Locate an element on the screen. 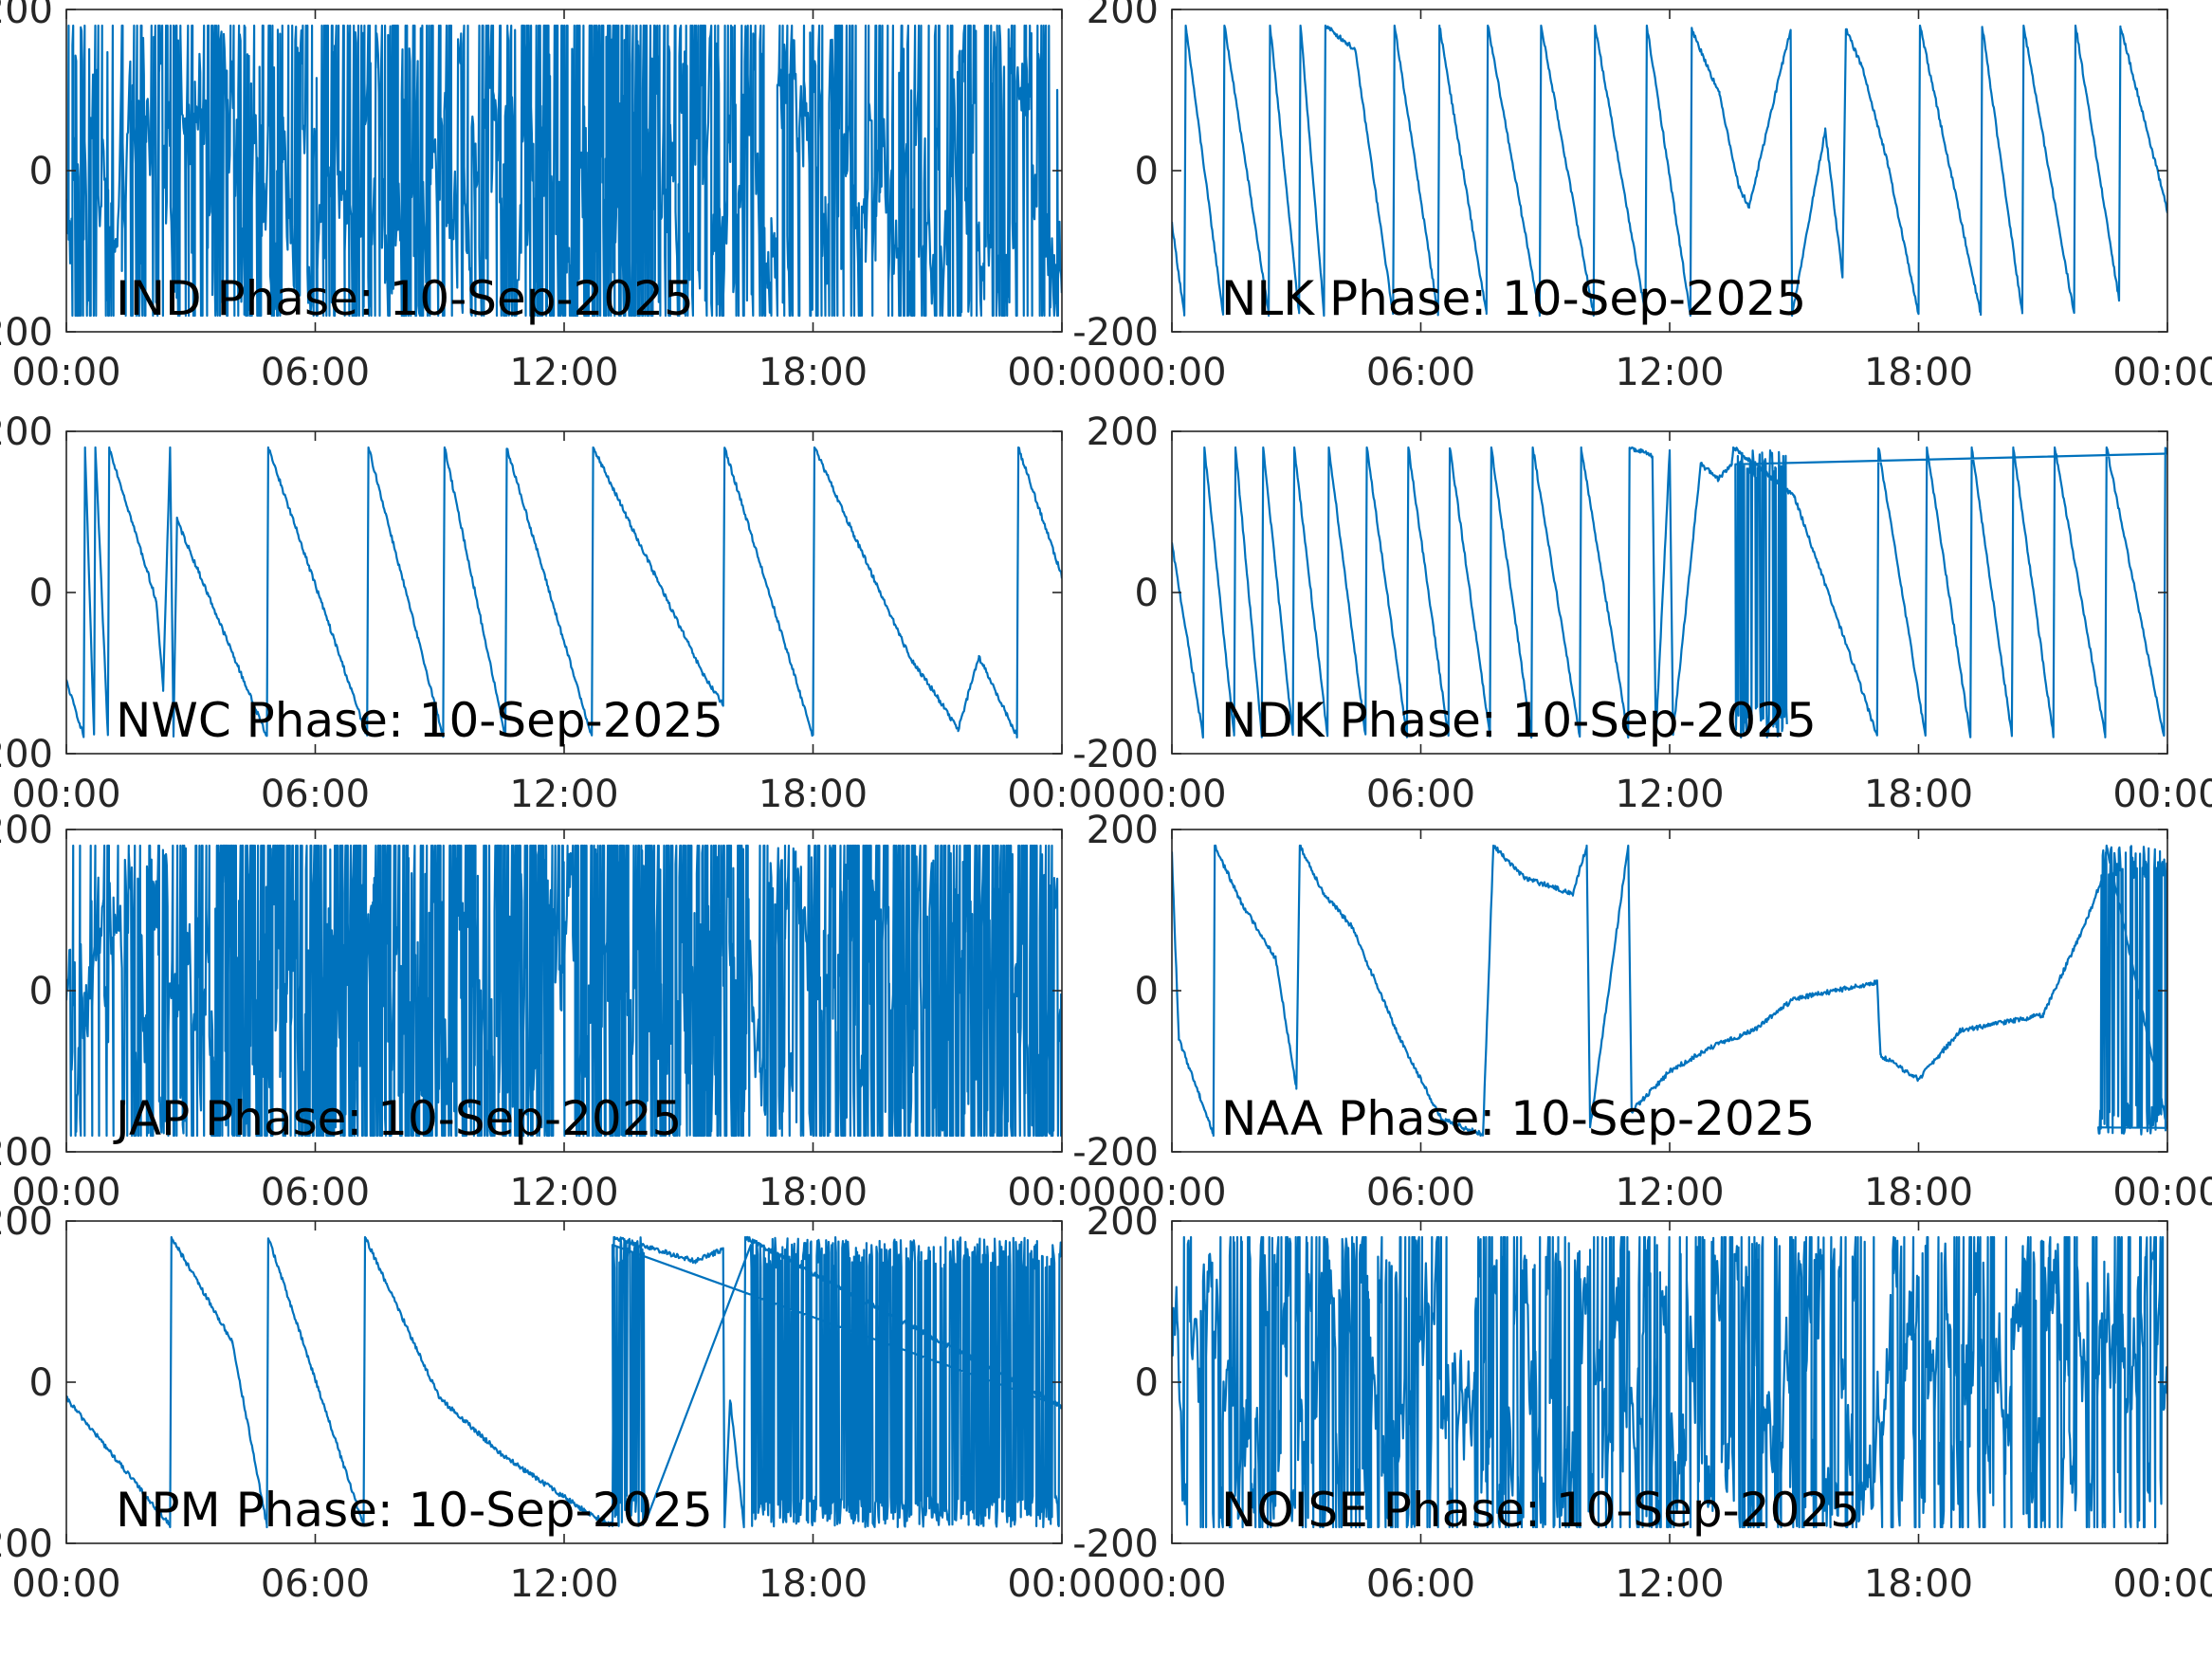  panel-annotation: NAA Phase: 10-Sep-2025 is located at coordinates (1518, 1118).